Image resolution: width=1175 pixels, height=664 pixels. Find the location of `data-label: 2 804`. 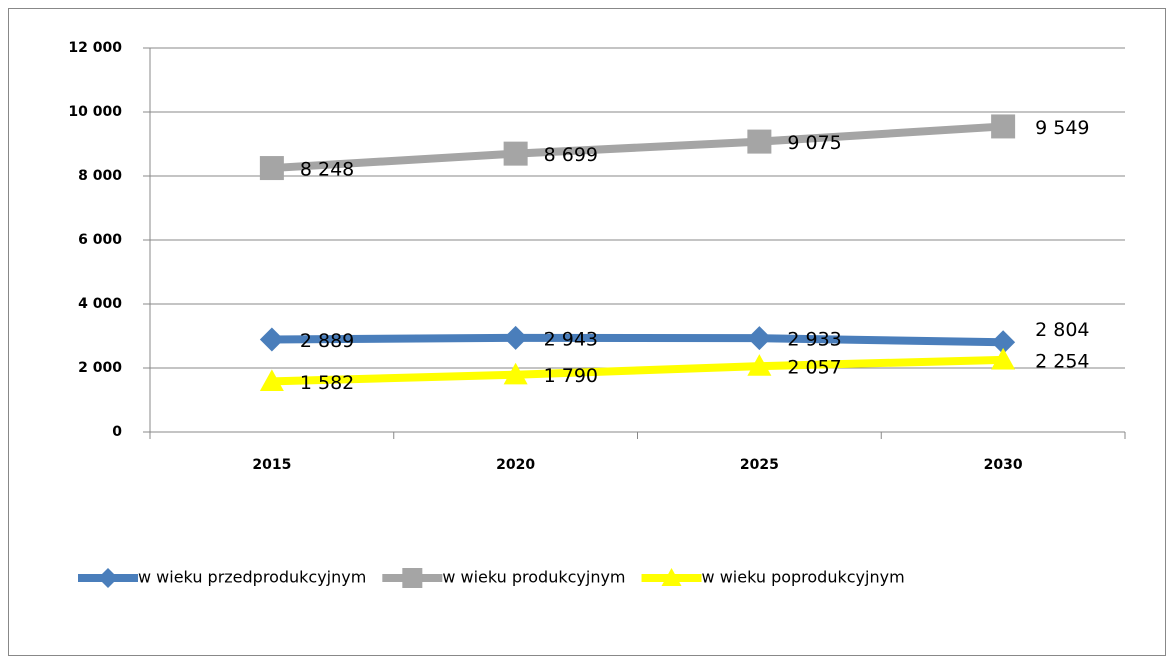

data-label: 2 804 is located at coordinates (1062, 330).